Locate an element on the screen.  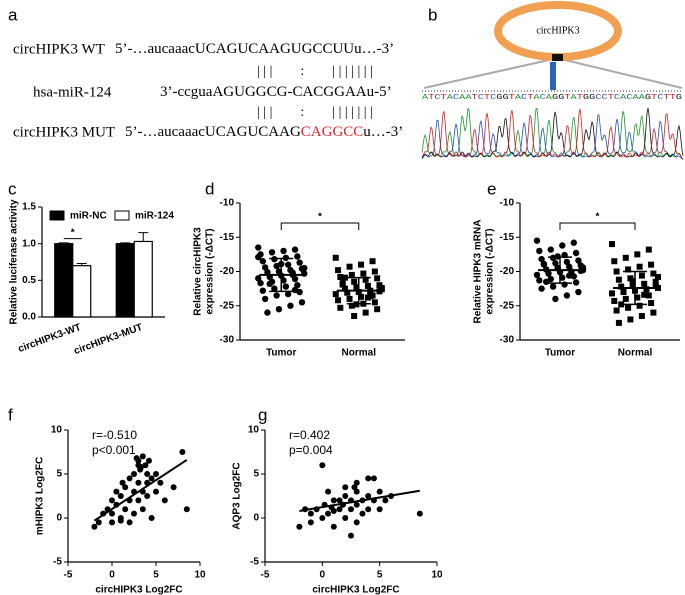
y-axis-label: Relative circHIPK3 is located at coordinates (198, 271).